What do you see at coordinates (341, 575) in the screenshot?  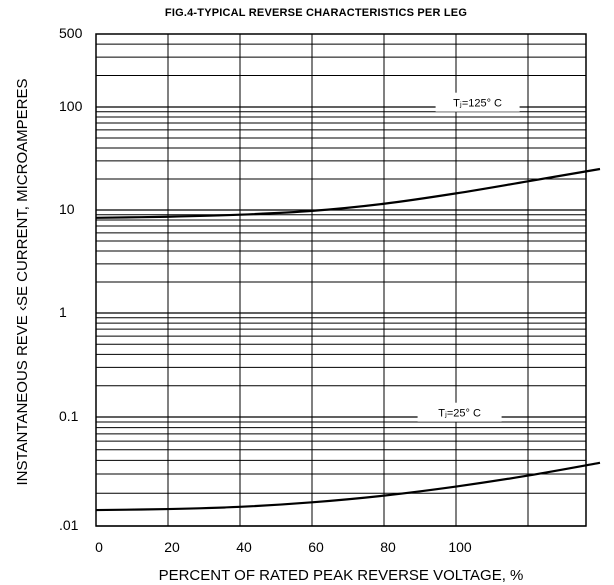 I see `x-axis-label: PERCENT OF RATED PEAK REVERSE VOLTAGE, %` at bounding box center [341, 575].